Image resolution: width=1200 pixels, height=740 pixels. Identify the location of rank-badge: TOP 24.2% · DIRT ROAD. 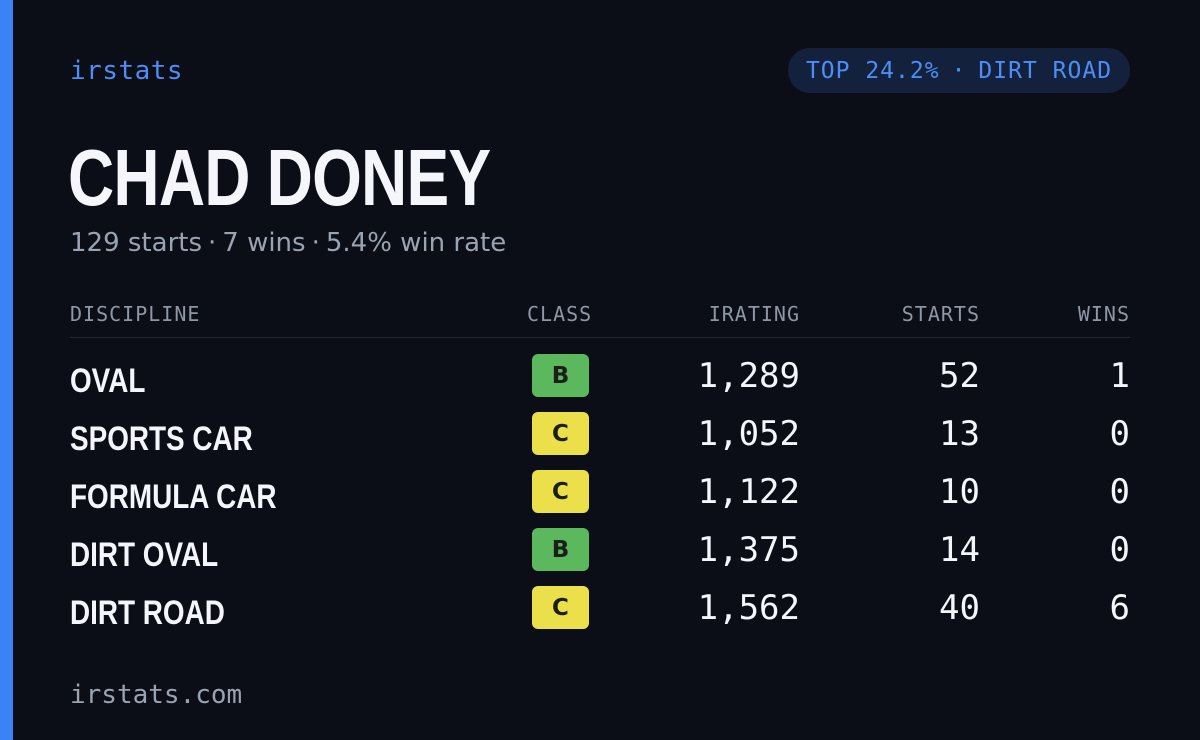
(959, 70).